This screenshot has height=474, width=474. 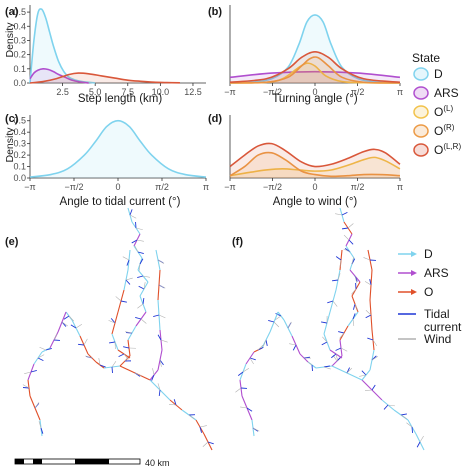 What do you see at coordinates (421, 112) in the screenshot?
I see `legend-swatch-o_l` at bounding box center [421, 112].